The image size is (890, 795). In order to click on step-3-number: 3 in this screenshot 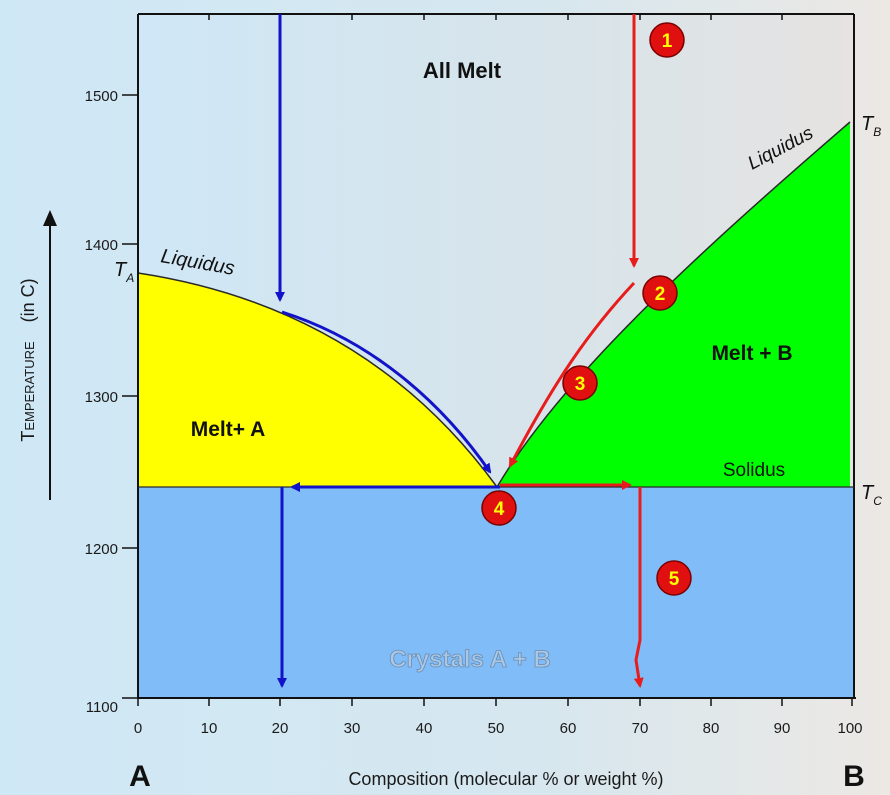, I will do `click(580, 384)`.